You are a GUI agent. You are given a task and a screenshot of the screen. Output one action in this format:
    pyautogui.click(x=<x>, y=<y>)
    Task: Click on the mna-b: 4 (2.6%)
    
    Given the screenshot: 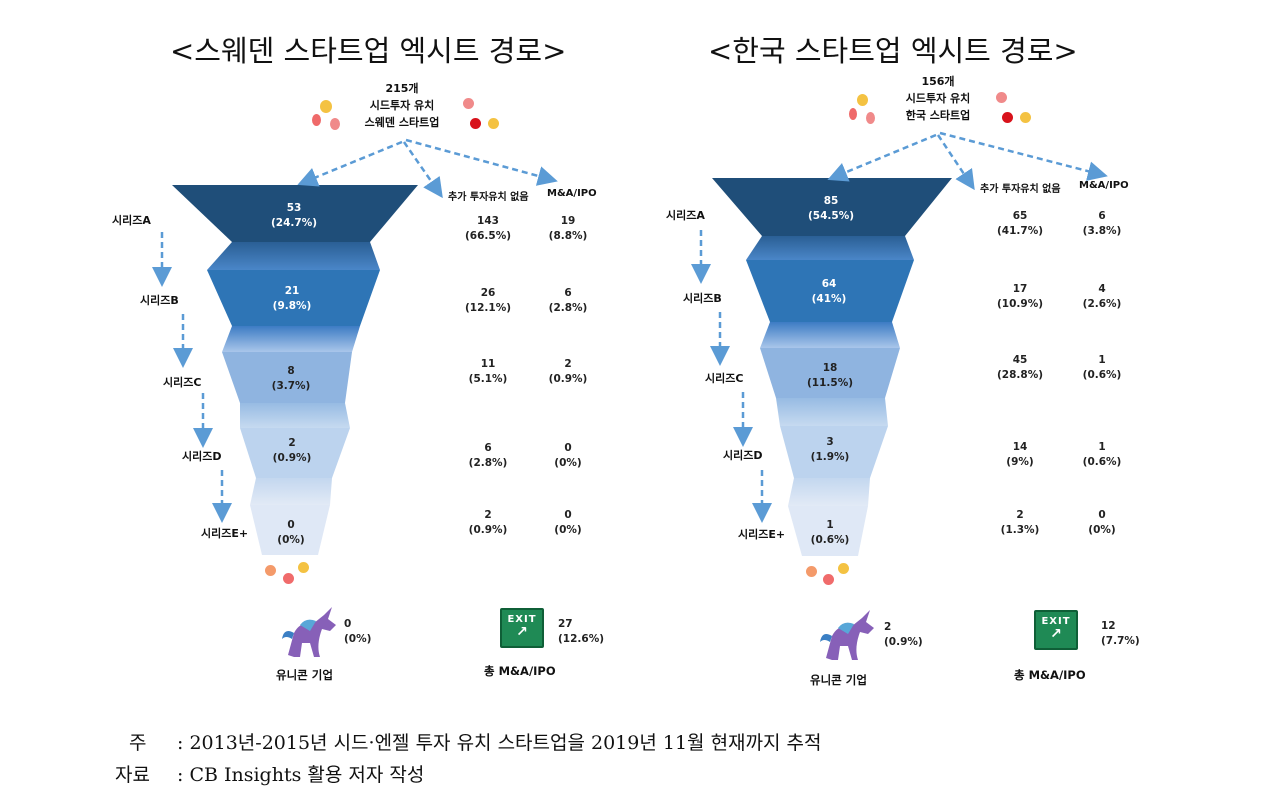 What is the action you would take?
    pyautogui.click(x=1102, y=296)
    